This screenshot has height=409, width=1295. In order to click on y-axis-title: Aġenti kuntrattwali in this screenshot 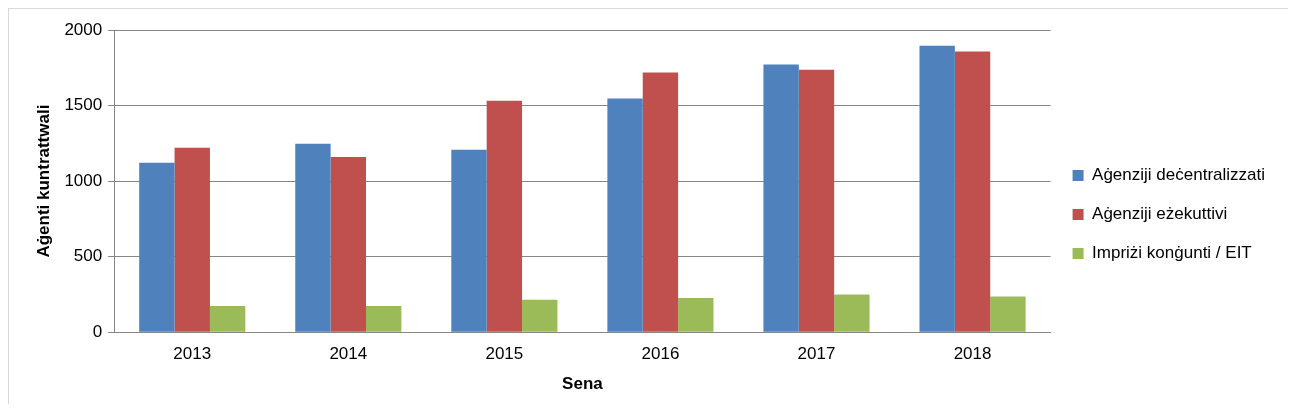, I will do `click(43, 181)`.